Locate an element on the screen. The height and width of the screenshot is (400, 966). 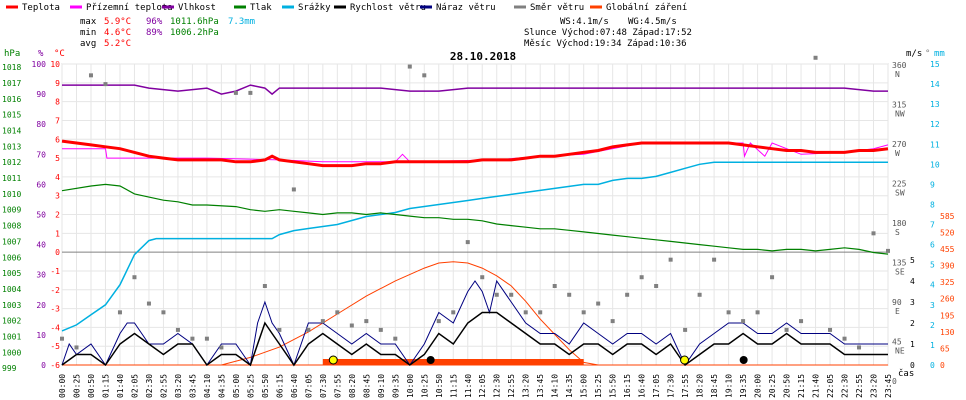
x-tick-label: 18:45 is located at coordinates (714, 386).